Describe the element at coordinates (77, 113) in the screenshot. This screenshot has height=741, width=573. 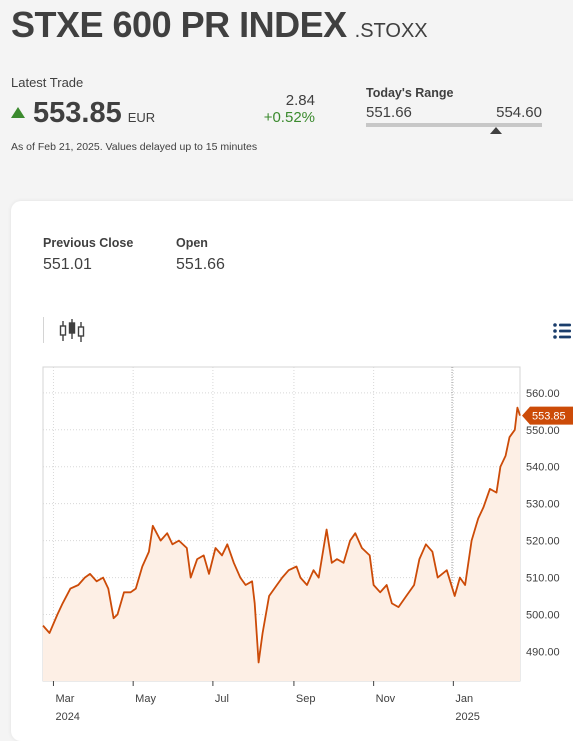
I see `latest-price: 553.85` at that location.